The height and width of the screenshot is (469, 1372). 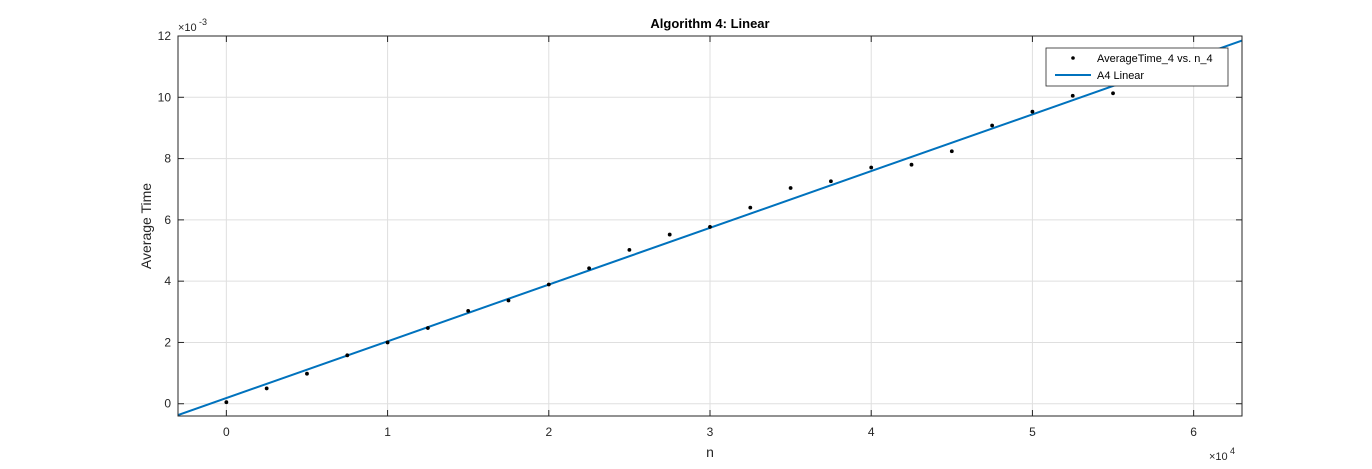 What do you see at coordinates (1155, 59) in the screenshot?
I see `legend-label-points: AverageTime_4 vs. n_4` at bounding box center [1155, 59].